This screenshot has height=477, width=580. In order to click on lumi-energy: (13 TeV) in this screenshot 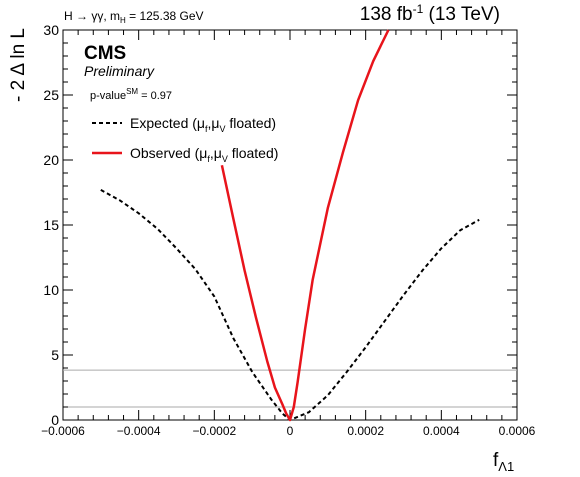, I will do `click(461, 14)`.